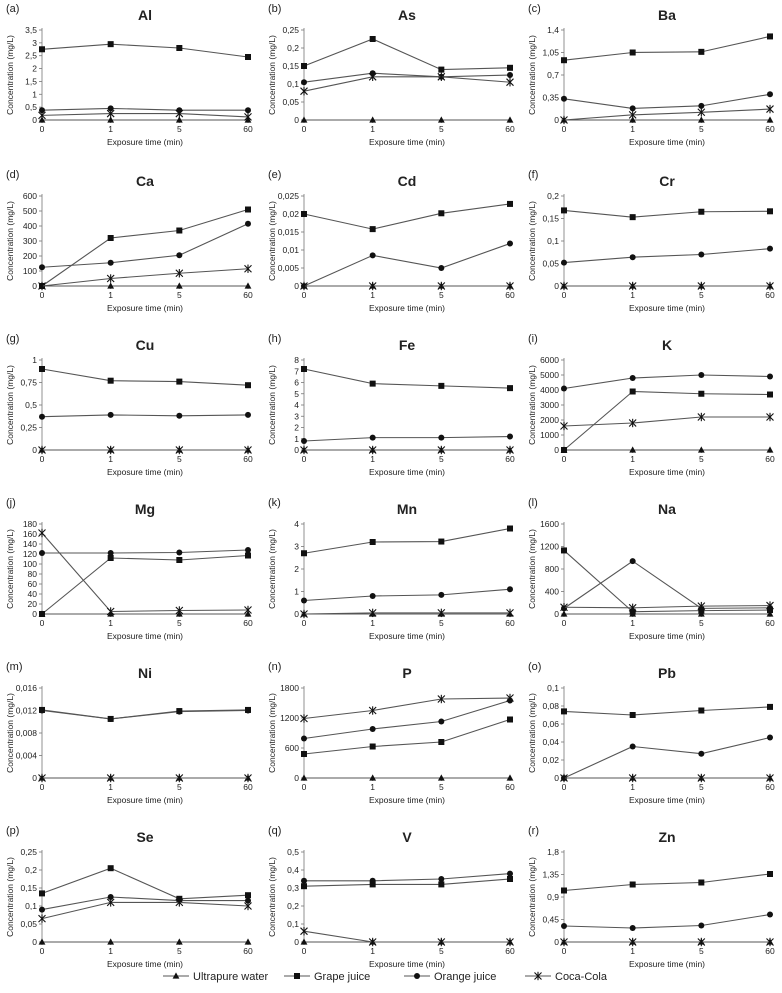 The height and width of the screenshot is (993, 782). Describe the element at coordinates (667, 181) in the screenshot. I see `chart-title: Cr` at that location.